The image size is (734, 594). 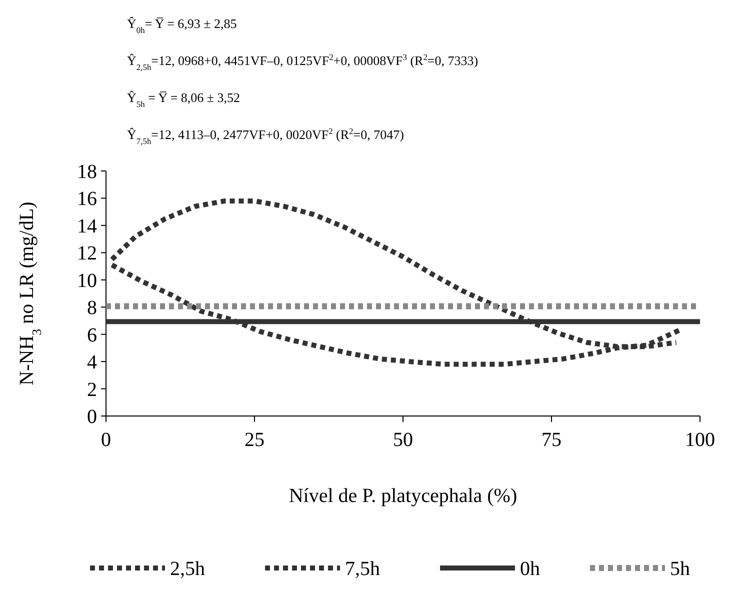 I want to click on y-tick-label: 2, so click(x=92, y=389).